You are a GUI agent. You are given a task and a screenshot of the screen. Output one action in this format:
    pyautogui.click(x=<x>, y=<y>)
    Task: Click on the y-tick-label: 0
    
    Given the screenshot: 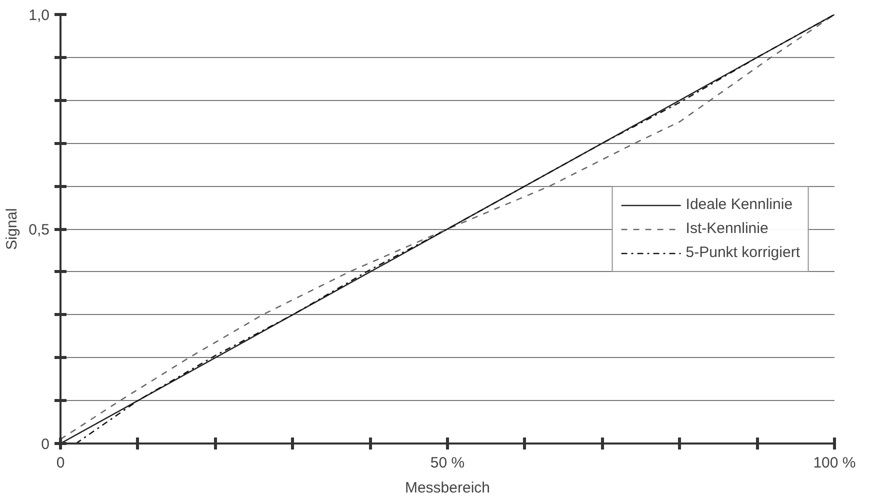 What is the action you would take?
    pyautogui.click(x=45, y=444)
    